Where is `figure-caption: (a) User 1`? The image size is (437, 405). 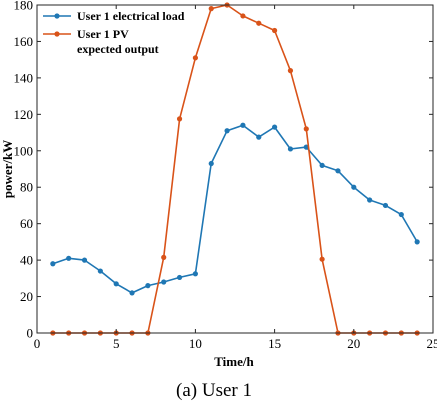 figure-caption: (a) User 1 is located at coordinates (214, 390).